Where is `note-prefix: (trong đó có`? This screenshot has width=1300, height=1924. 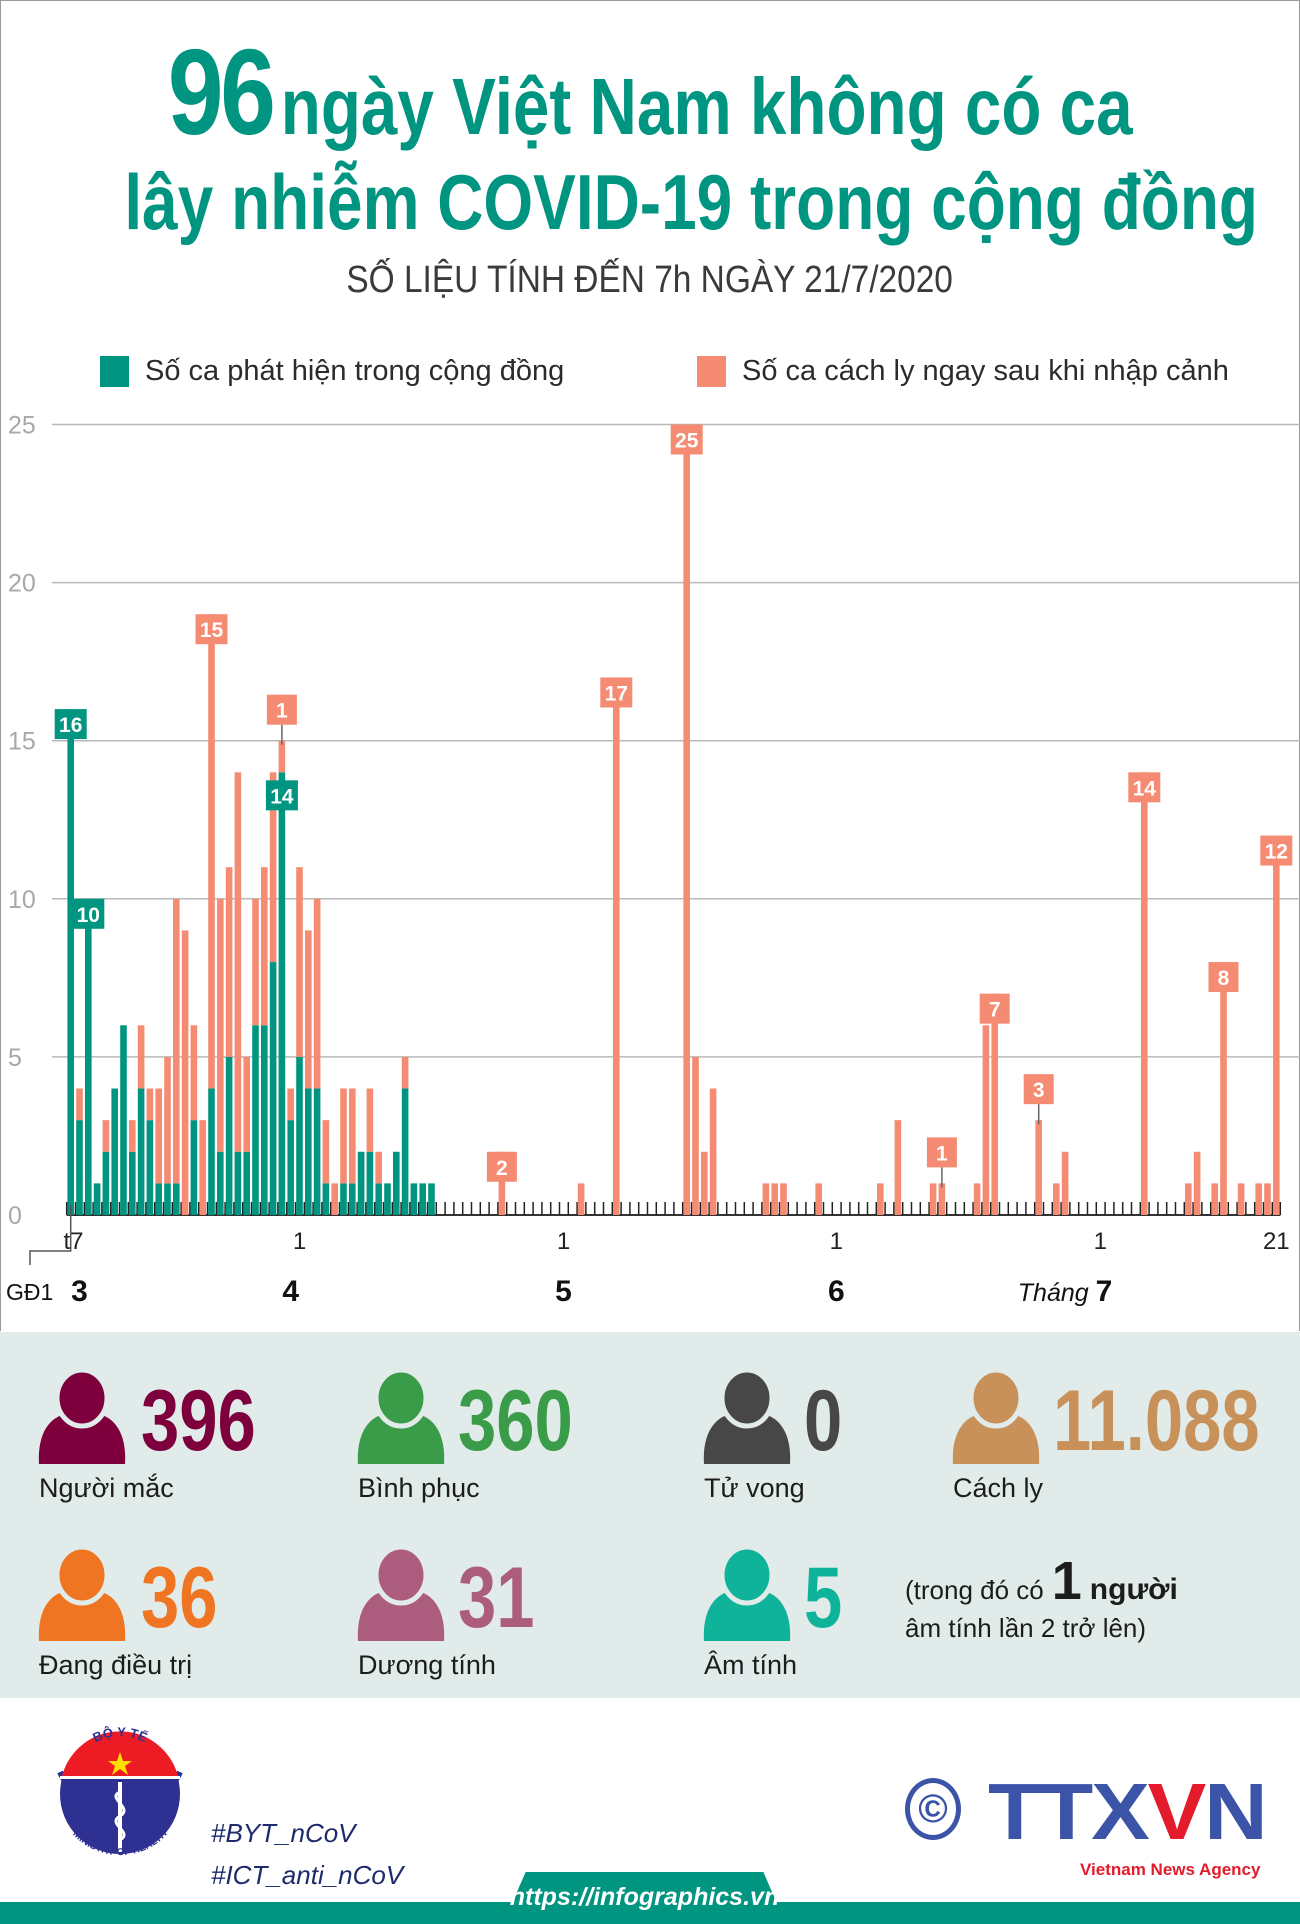
note-prefix: (trong đó có is located at coordinates (974, 1590).